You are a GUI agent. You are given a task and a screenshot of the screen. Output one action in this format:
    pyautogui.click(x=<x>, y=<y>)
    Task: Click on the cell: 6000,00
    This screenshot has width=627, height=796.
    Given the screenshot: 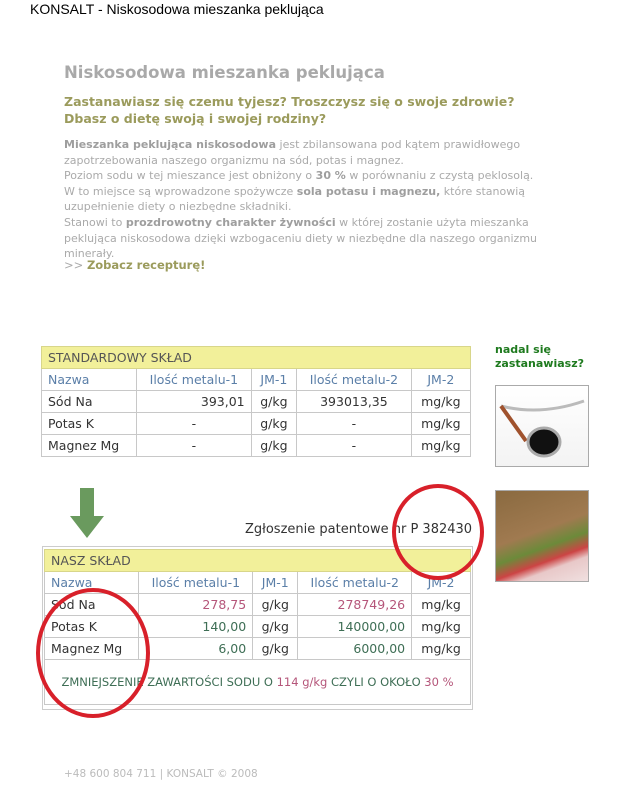 What is the action you would take?
    pyautogui.click(x=355, y=648)
    